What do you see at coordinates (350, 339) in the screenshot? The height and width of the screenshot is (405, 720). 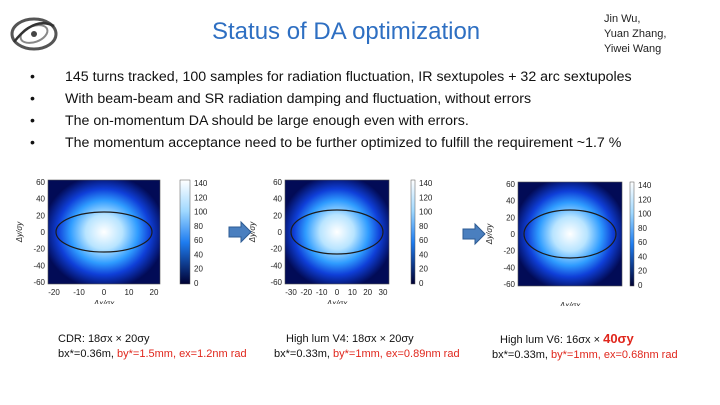 I see `caption-line: High lum V4: 18σx × 20σy` at bounding box center [350, 339].